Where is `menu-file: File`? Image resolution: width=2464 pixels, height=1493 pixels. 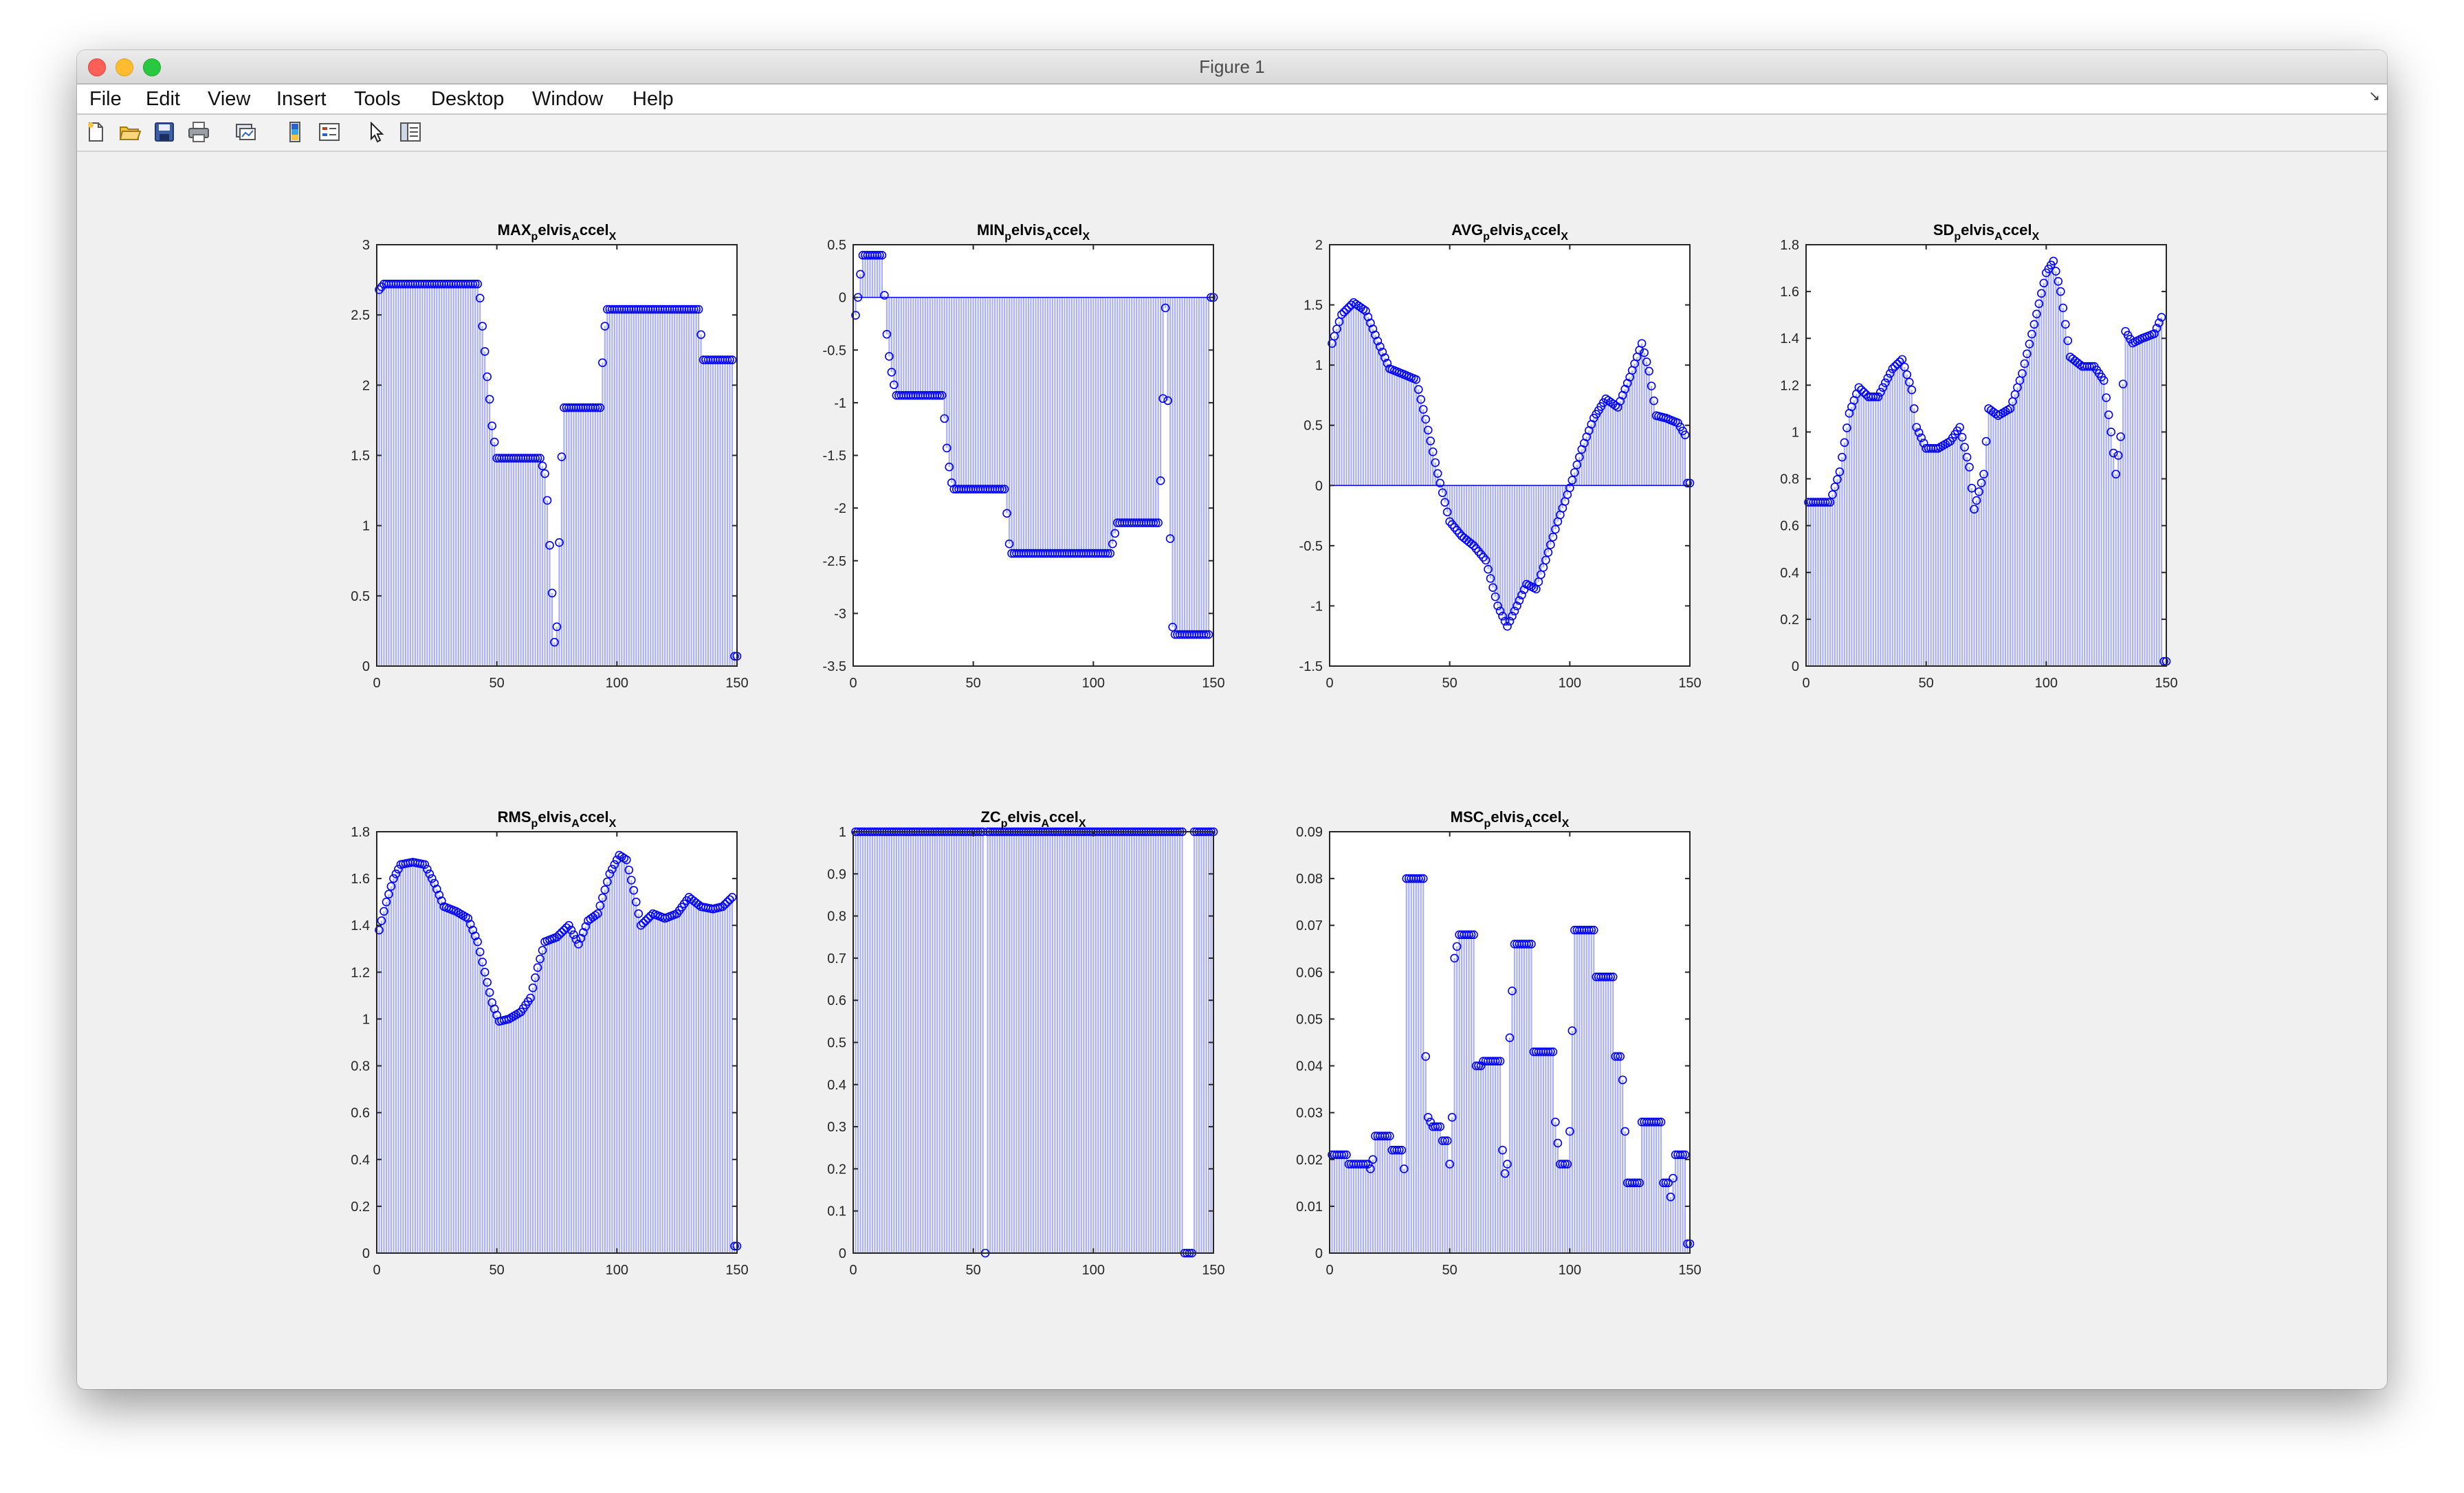 menu-file: File is located at coordinates (106, 99).